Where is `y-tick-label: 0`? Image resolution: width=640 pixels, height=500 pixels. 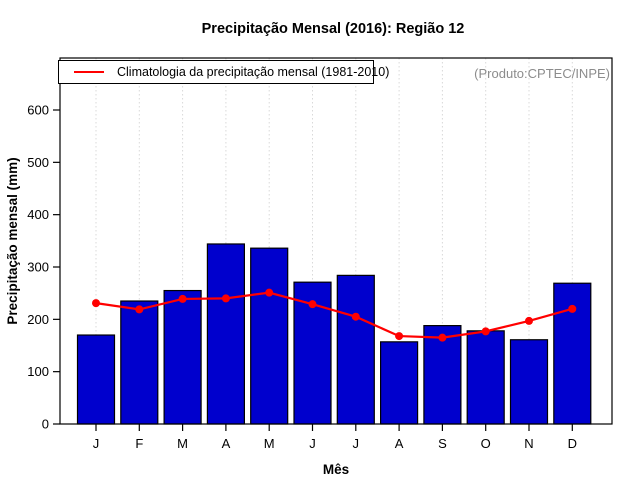
y-tick-label: 0 is located at coordinates (45, 424).